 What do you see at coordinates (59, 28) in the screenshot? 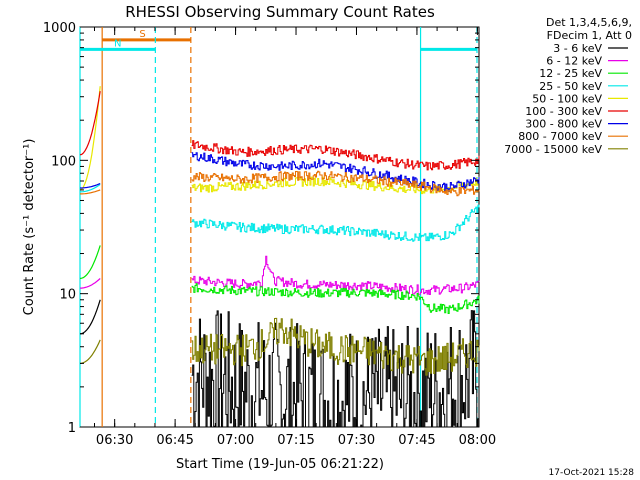
I see `y-tick-label: 1000` at bounding box center [59, 28].